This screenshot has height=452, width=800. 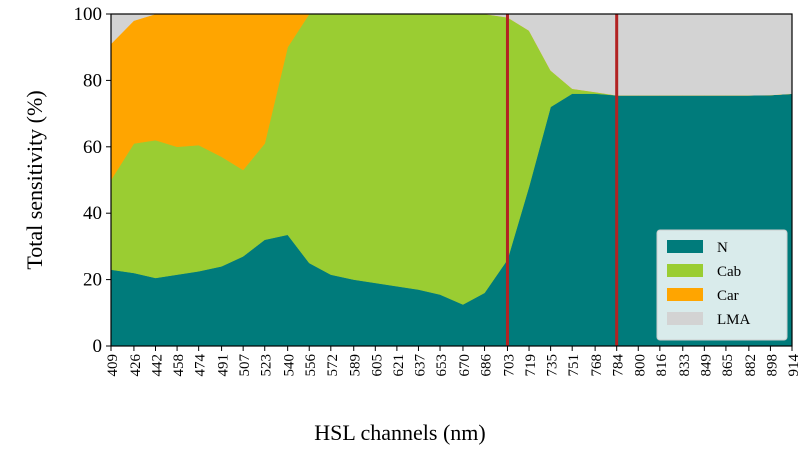 I want to click on x-tick-label: 589, so click(x=356, y=365).